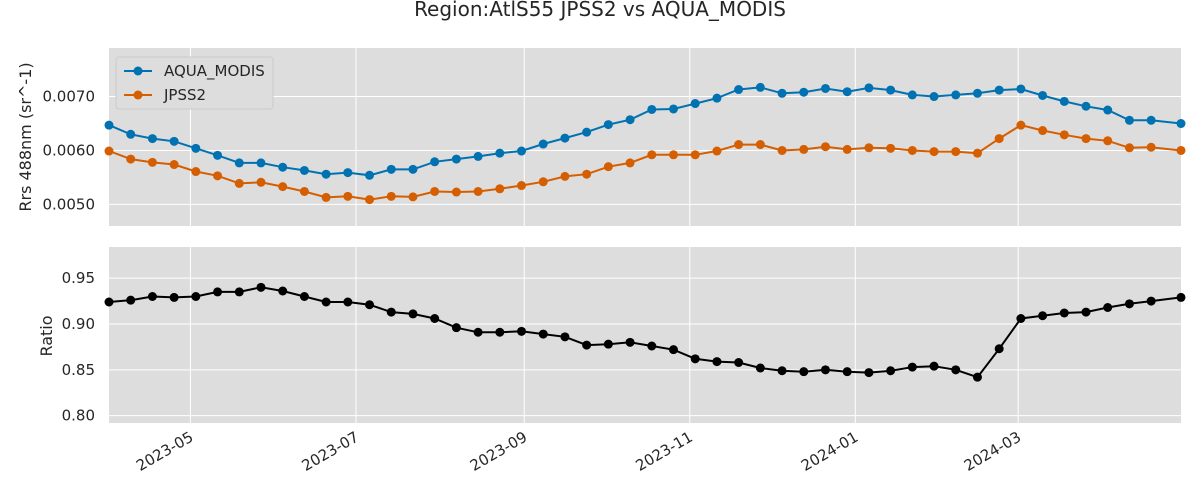  I want to click on bottom-y-tick-label: 0.95, so click(78, 278).